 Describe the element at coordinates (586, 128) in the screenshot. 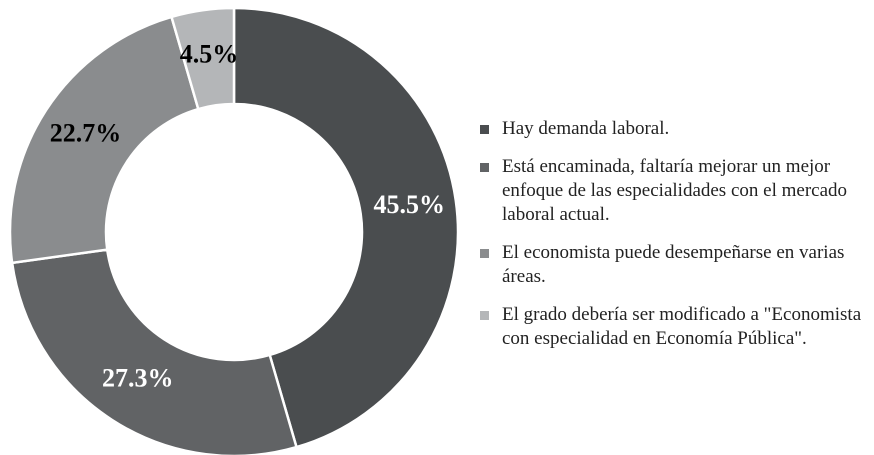

I see `legend-label: Hay demanda laboral.` at that location.